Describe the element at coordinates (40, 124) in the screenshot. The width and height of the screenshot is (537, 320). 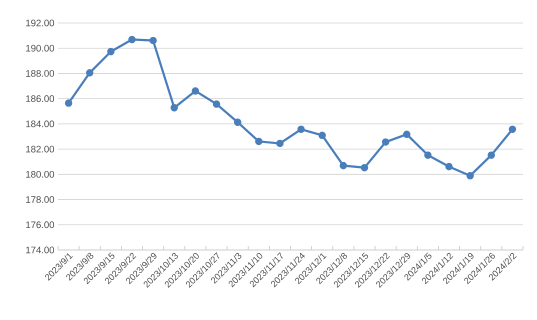
I see `y-tick-label: 184.00` at that location.